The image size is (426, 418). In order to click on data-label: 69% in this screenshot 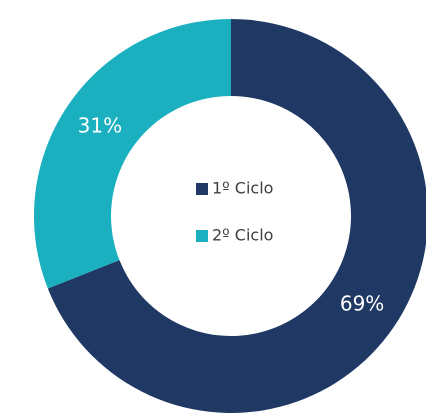, I will do `click(362, 304)`.